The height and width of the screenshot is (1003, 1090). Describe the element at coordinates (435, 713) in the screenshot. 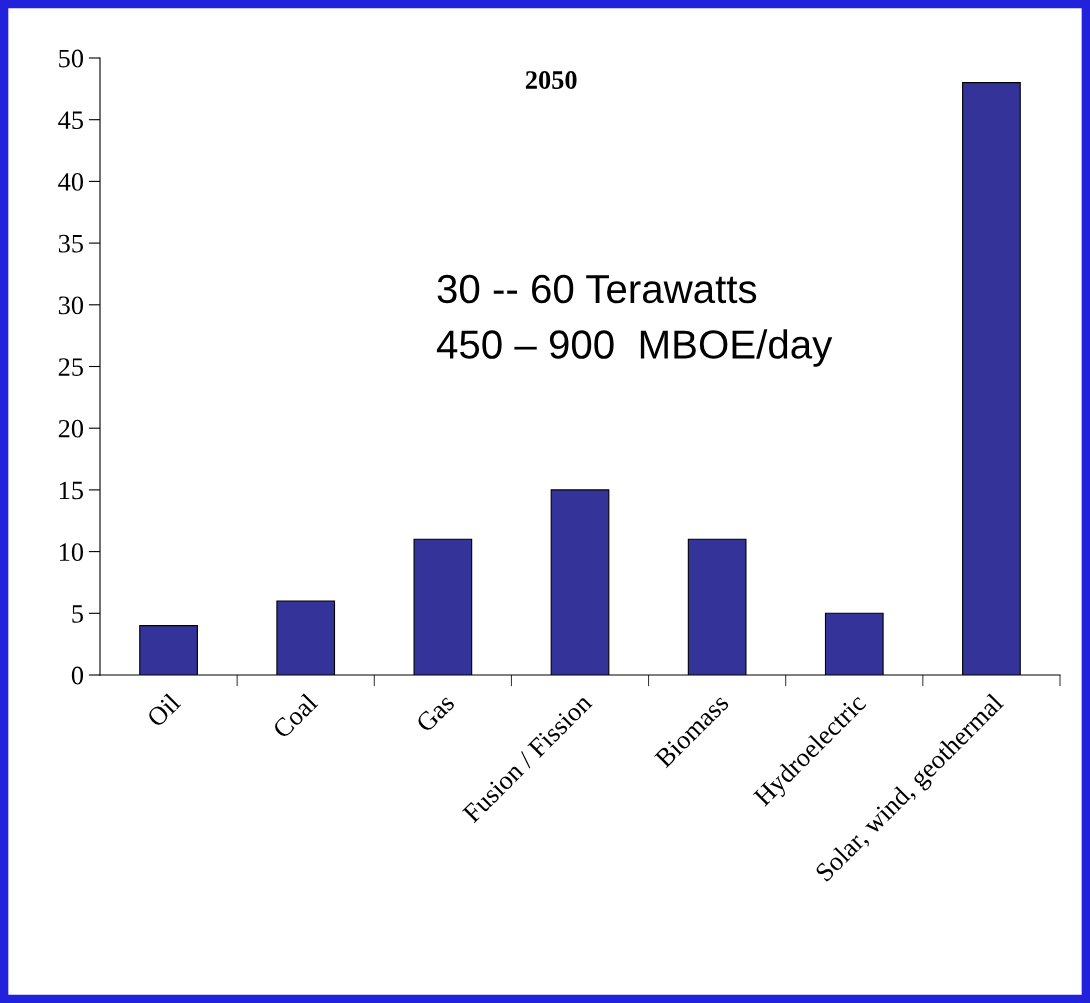

I see `x-tick-label: Gas` at that location.